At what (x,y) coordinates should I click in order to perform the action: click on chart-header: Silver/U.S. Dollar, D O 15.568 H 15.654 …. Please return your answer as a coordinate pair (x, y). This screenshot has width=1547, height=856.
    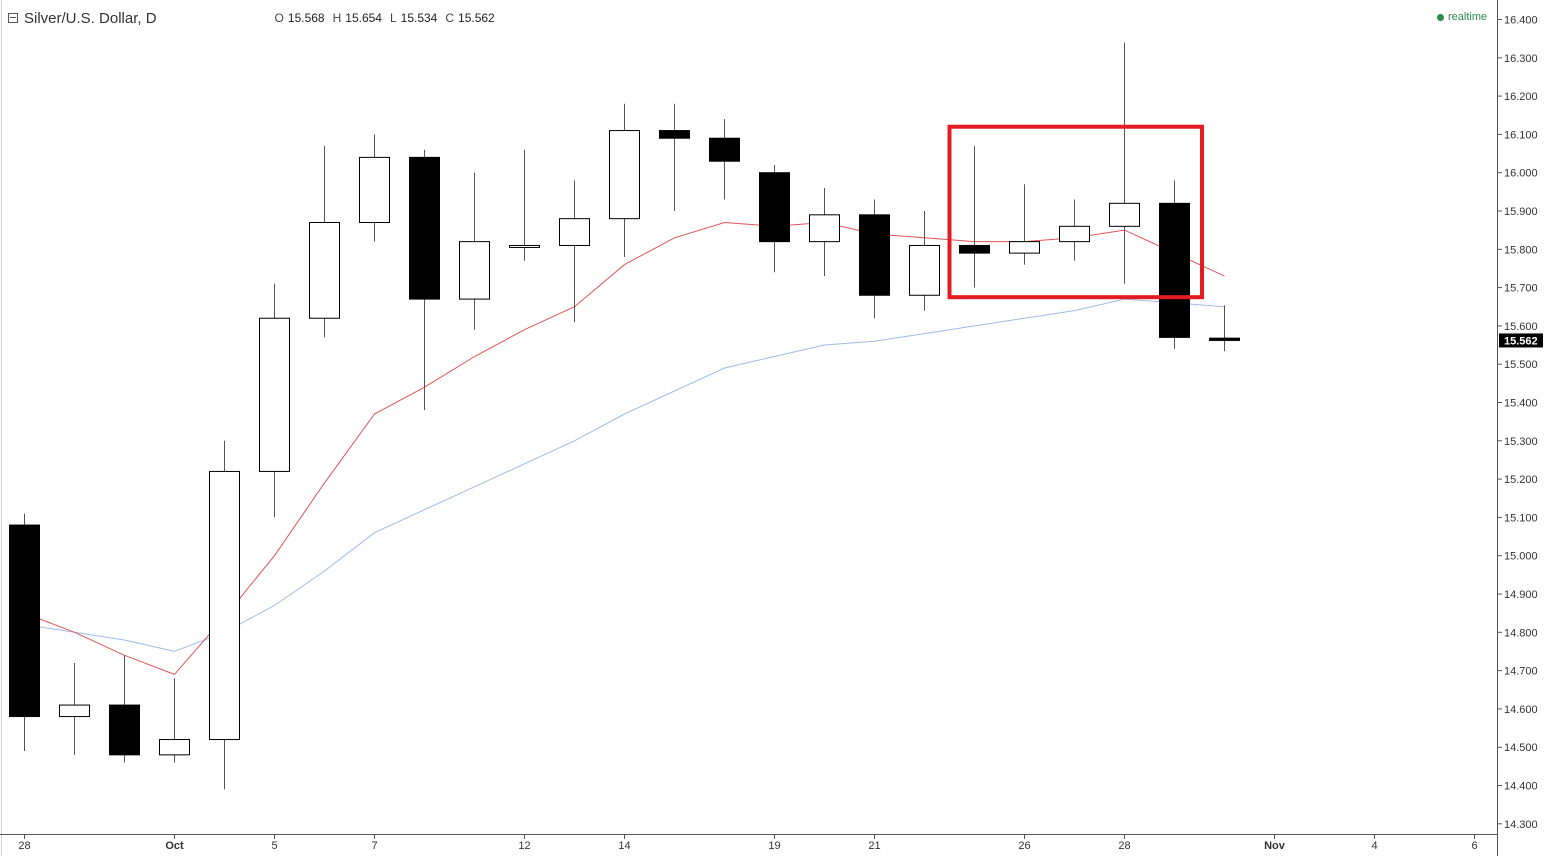
    Looking at the image, I should click on (253, 18).